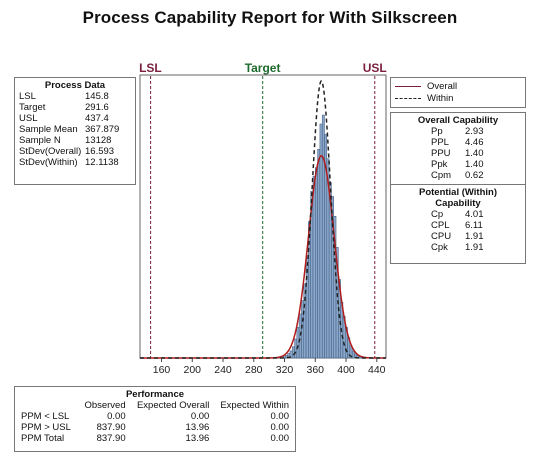 The height and width of the screenshot is (474, 540). I want to click on process-data-row: Target 291.6, so click(75, 107).